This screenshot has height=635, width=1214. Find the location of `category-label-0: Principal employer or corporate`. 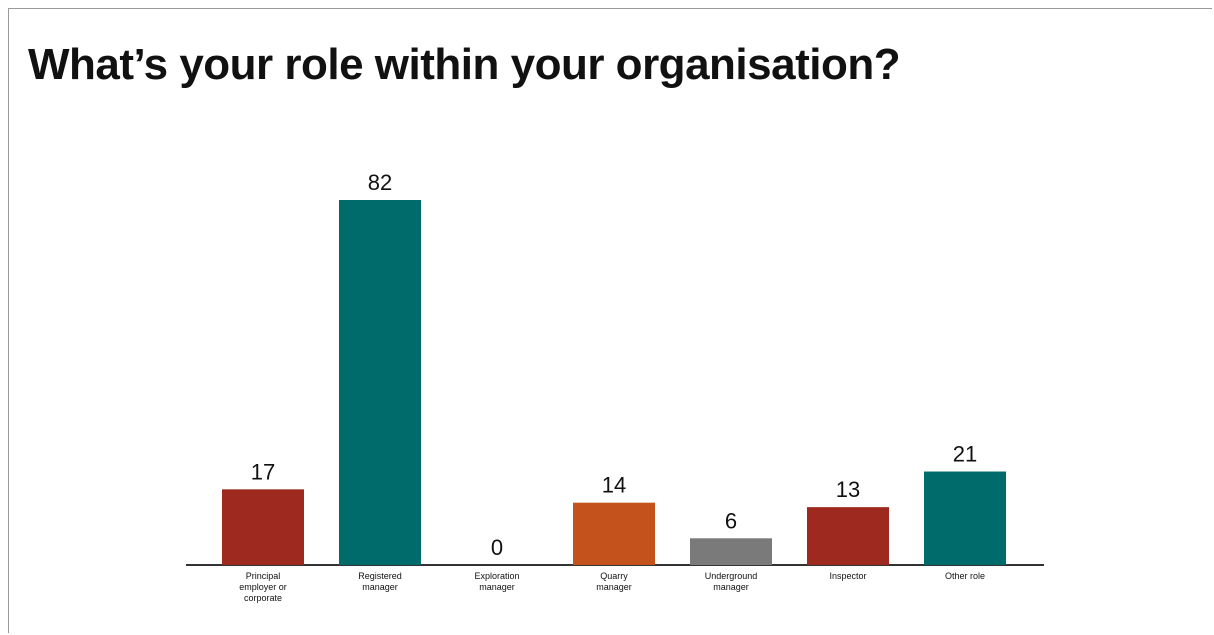

category-label-0: Principal employer or corporate is located at coordinates (263, 587).